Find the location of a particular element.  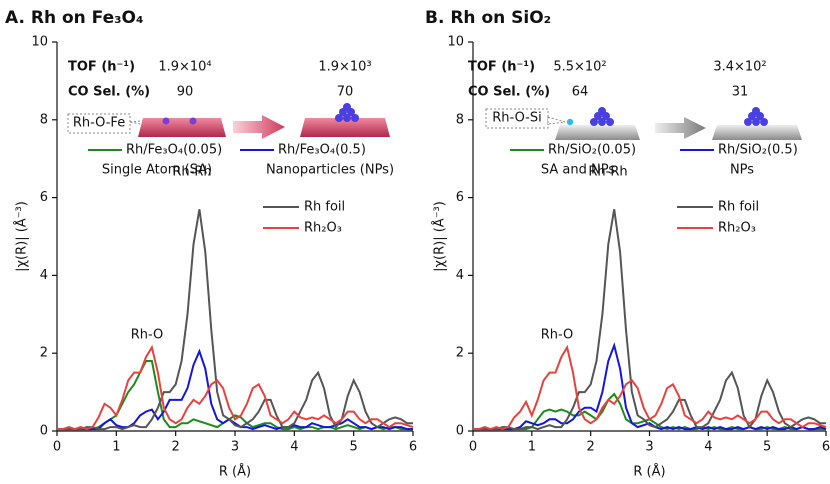

legend-label: Rh/Fe₃O₄(0.5) is located at coordinates (322, 150).